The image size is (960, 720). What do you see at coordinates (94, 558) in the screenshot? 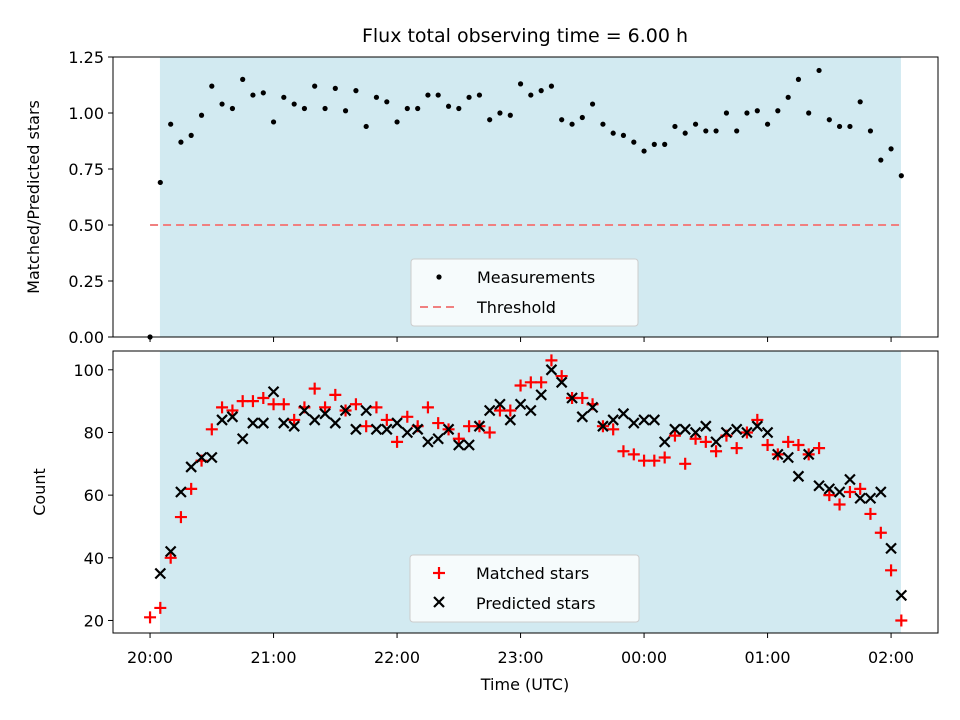
I see `bottom-y-tick-label: 40` at bounding box center [94, 558].